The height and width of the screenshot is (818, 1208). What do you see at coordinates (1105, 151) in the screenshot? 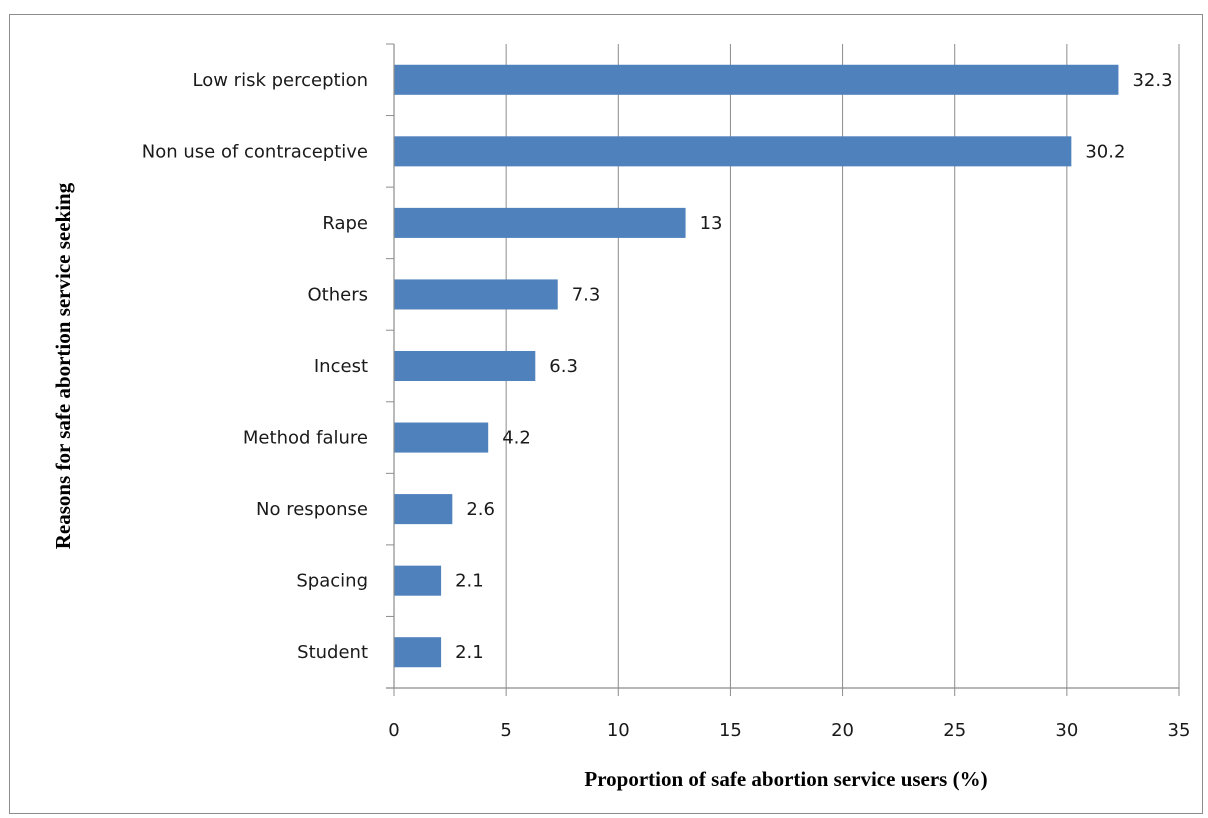
I see `data-label: 30.2` at bounding box center [1105, 151].